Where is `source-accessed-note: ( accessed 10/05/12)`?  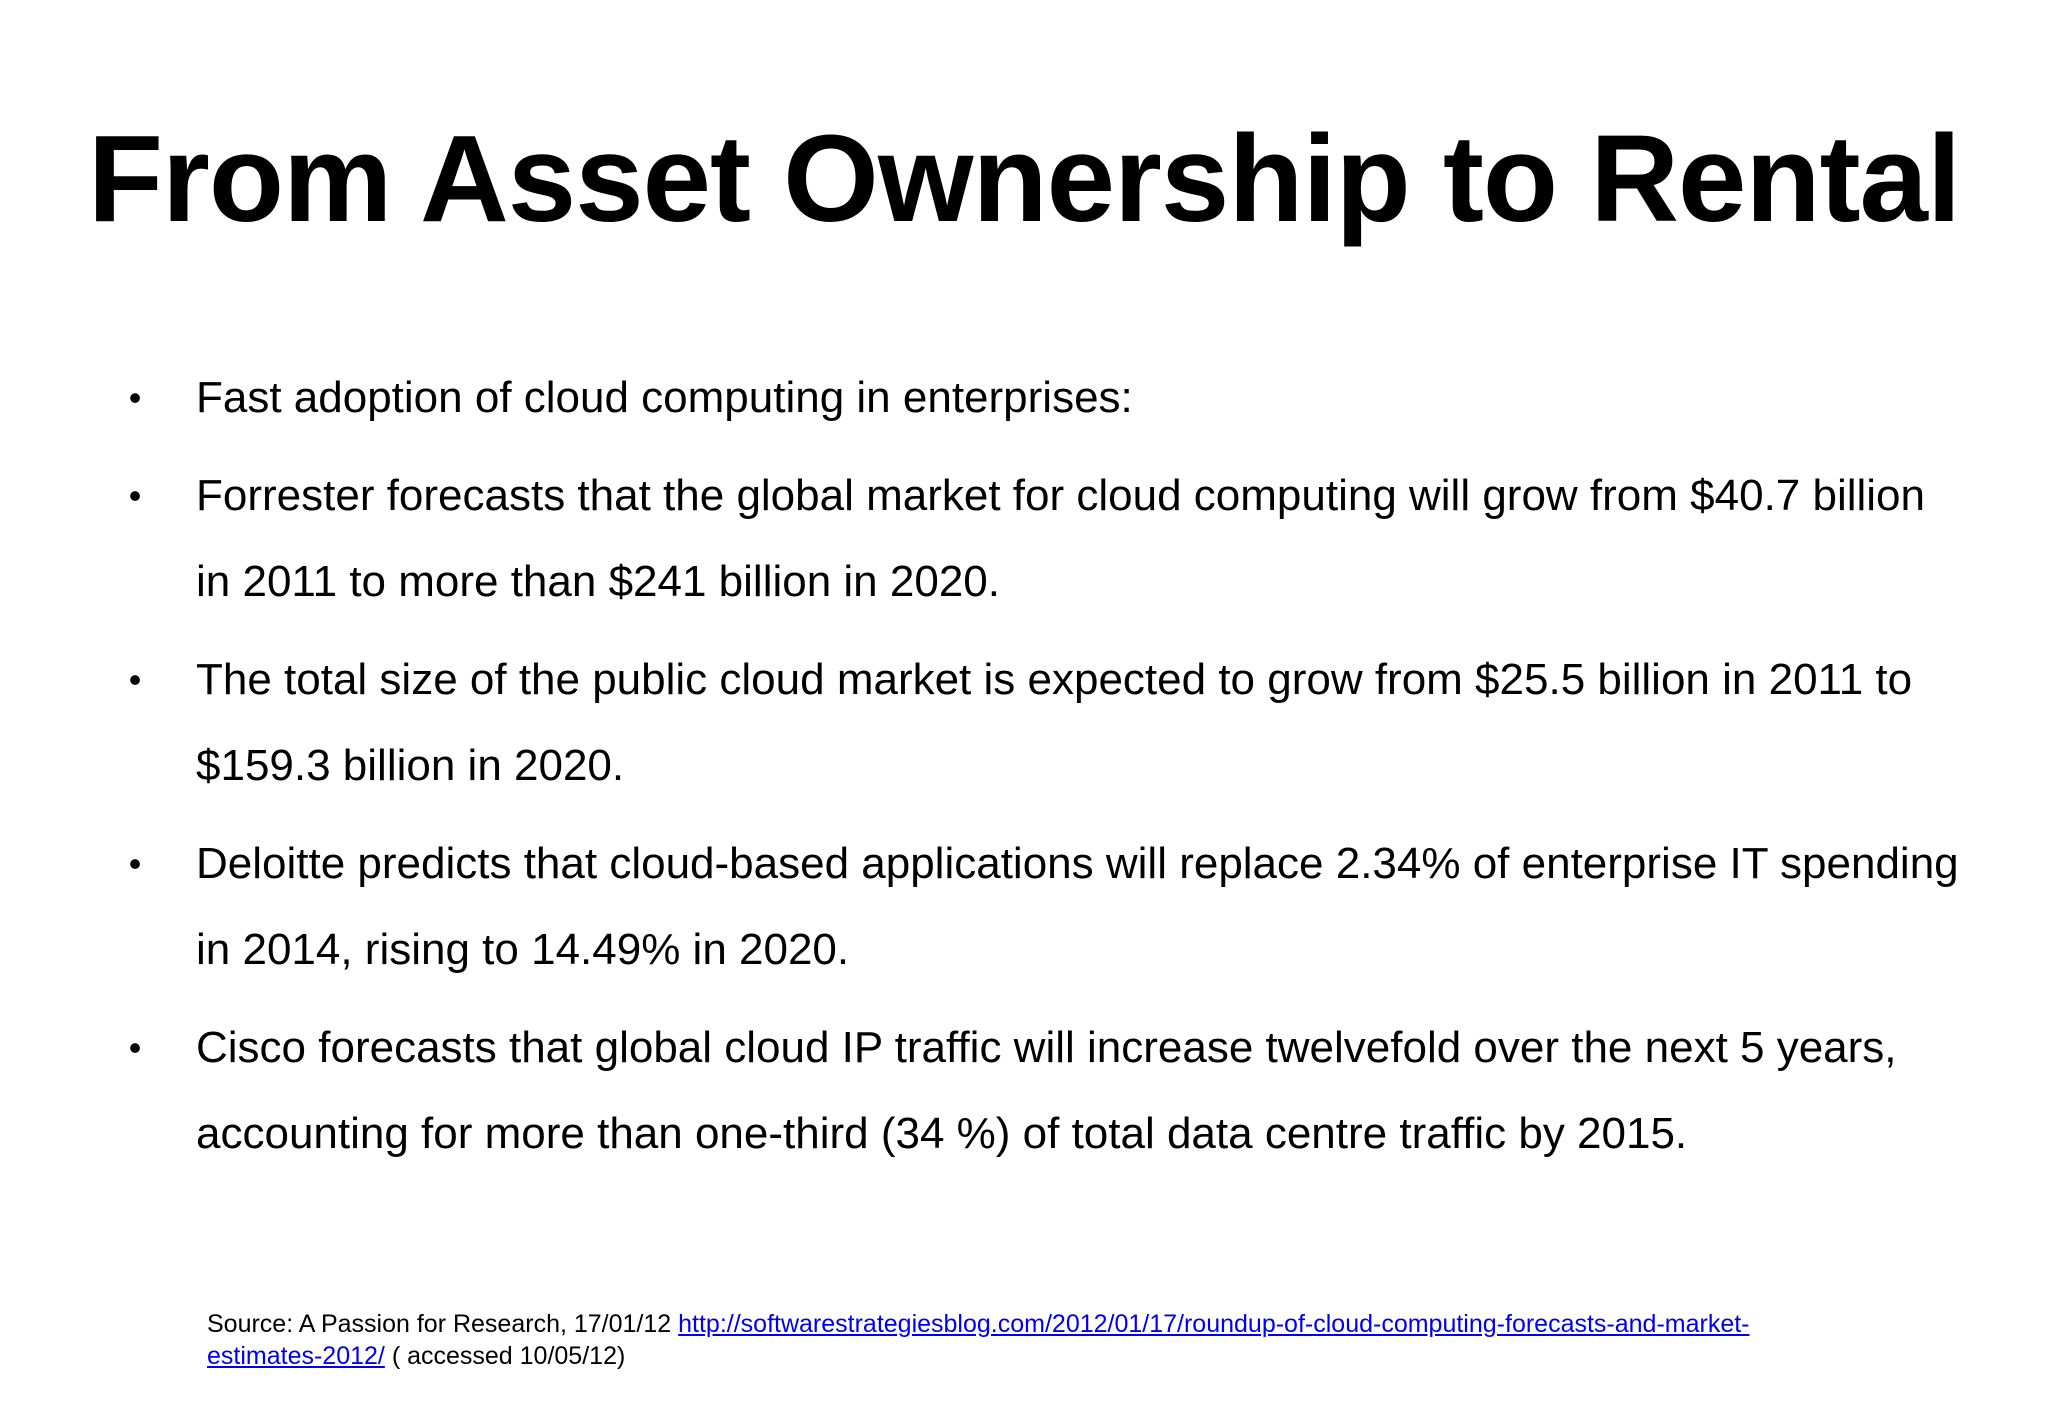 source-accessed-note: ( accessed 10/05/12) is located at coordinates (505, 1356).